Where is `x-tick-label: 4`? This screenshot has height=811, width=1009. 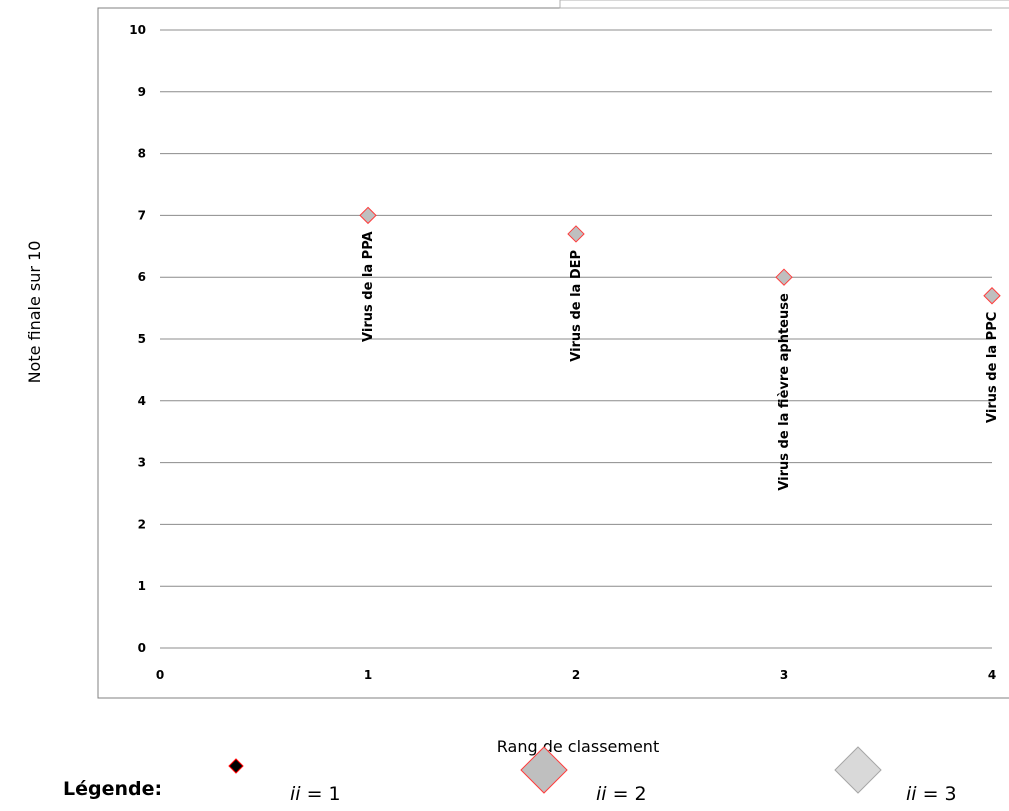
x-tick-label: 4 is located at coordinates (992, 675).